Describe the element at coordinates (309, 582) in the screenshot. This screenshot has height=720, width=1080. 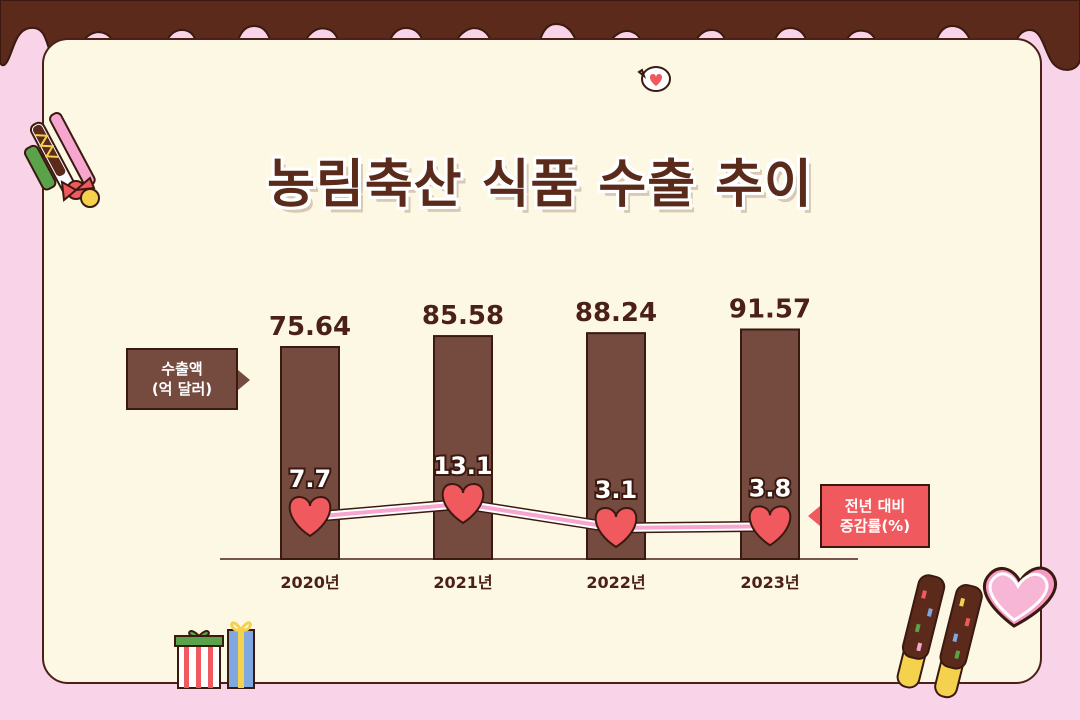
I see `x-tick-label: 2020년` at that location.